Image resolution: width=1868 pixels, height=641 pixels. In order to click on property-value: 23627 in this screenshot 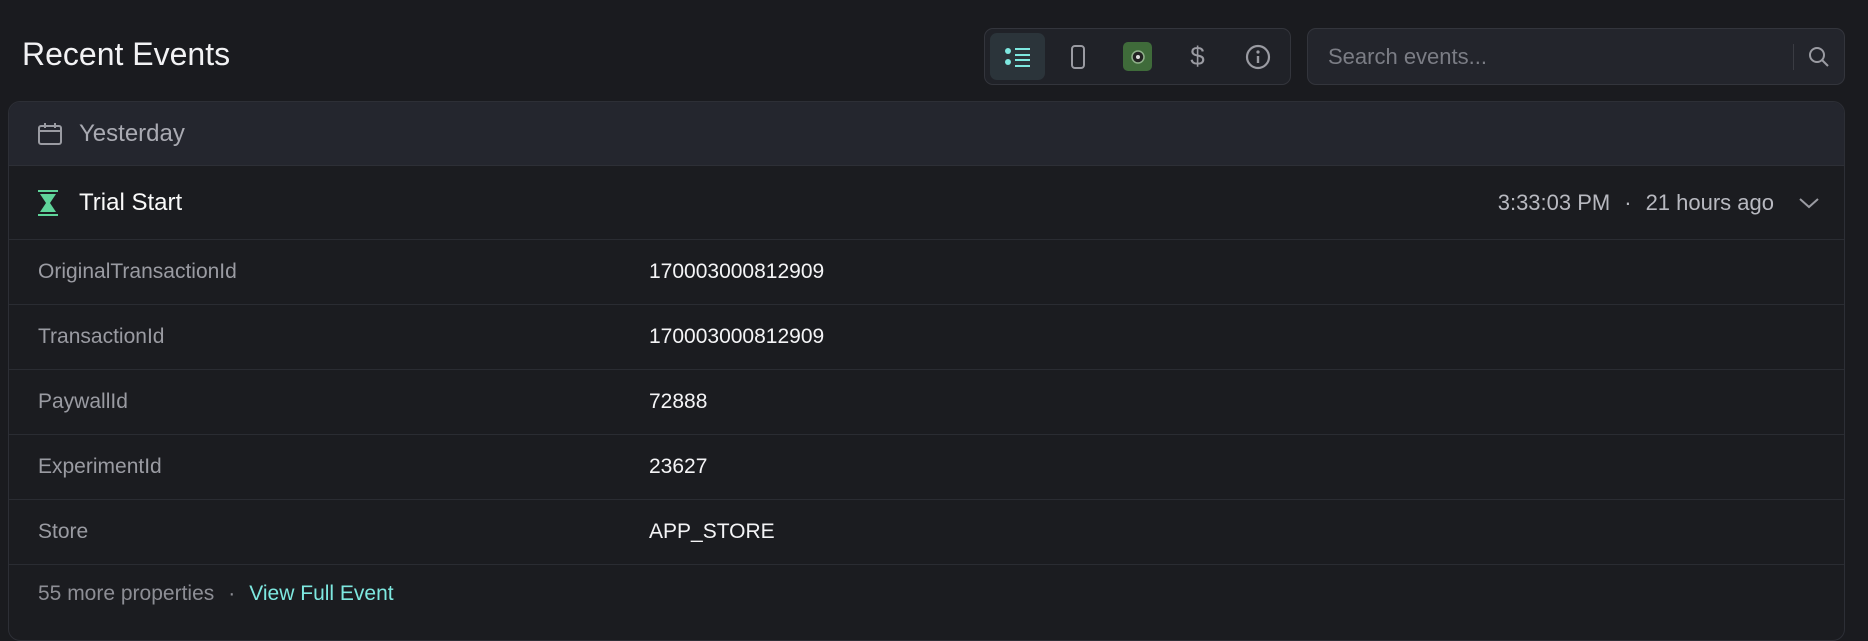, I will do `click(678, 466)`.